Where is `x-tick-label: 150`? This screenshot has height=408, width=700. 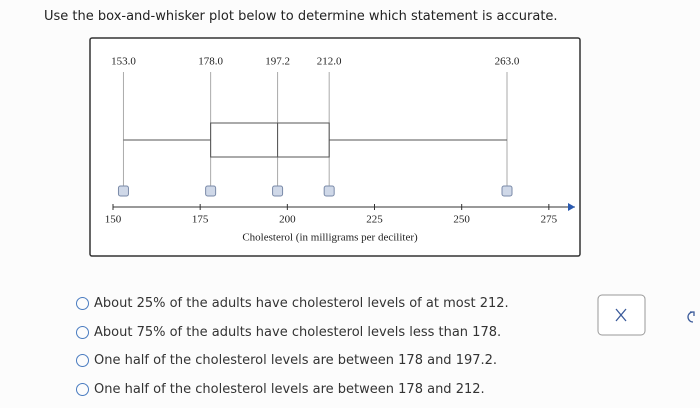 x-tick-label: 150 is located at coordinates (113, 220).